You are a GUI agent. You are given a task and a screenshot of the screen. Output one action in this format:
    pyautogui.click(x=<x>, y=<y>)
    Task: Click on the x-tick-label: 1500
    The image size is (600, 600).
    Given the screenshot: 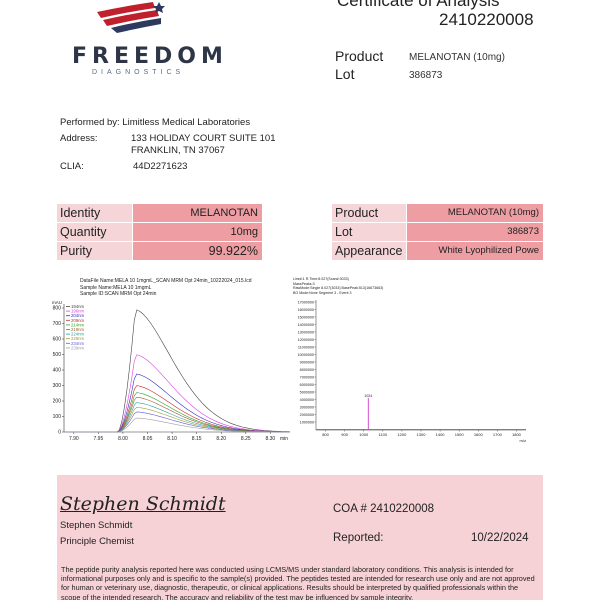 What is the action you would take?
    pyautogui.click(x=460, y=434)
    